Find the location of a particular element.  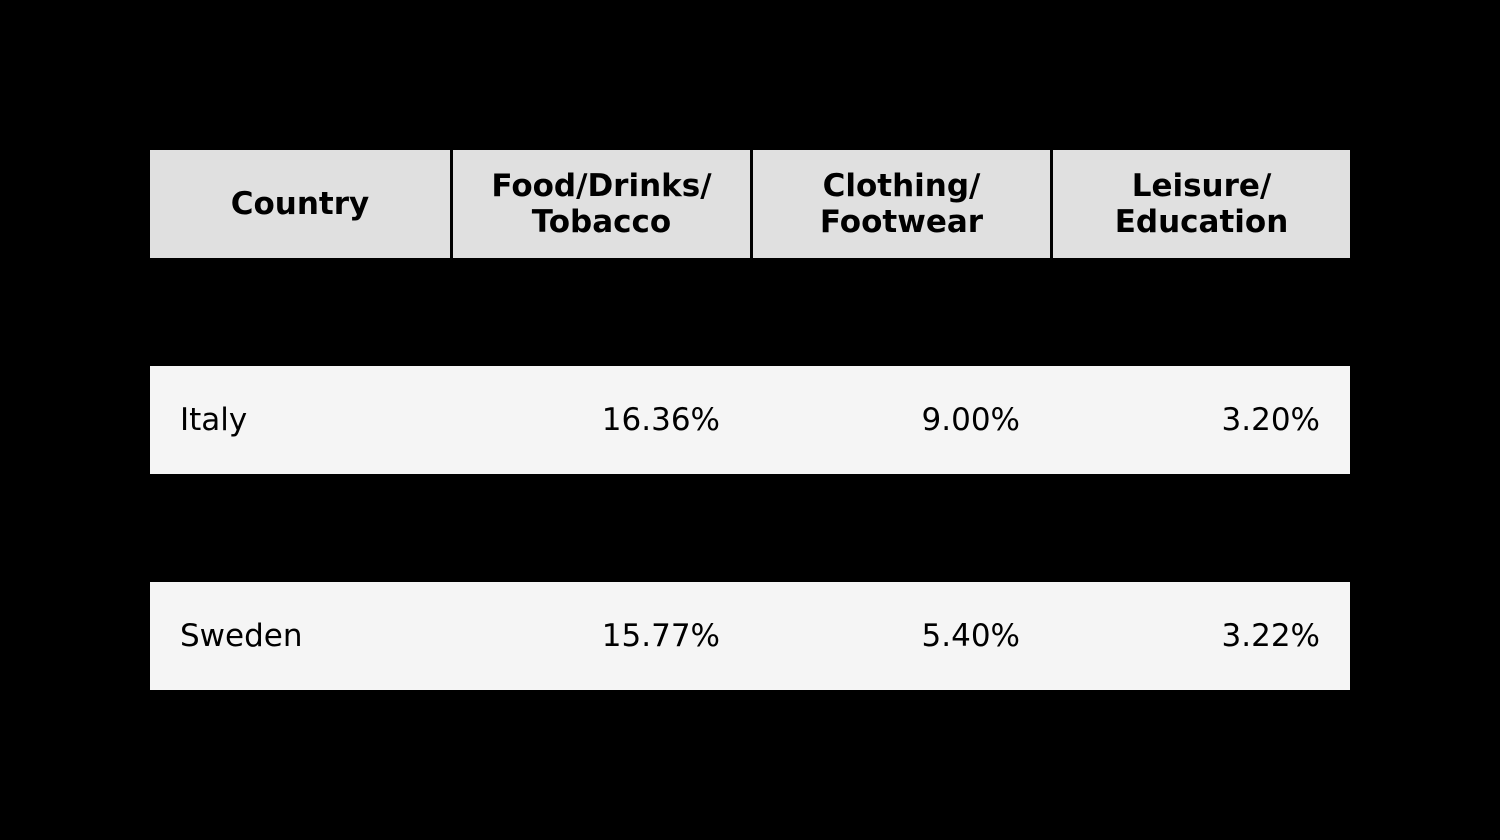

header-country: Country is located at coordinates (300, 204).